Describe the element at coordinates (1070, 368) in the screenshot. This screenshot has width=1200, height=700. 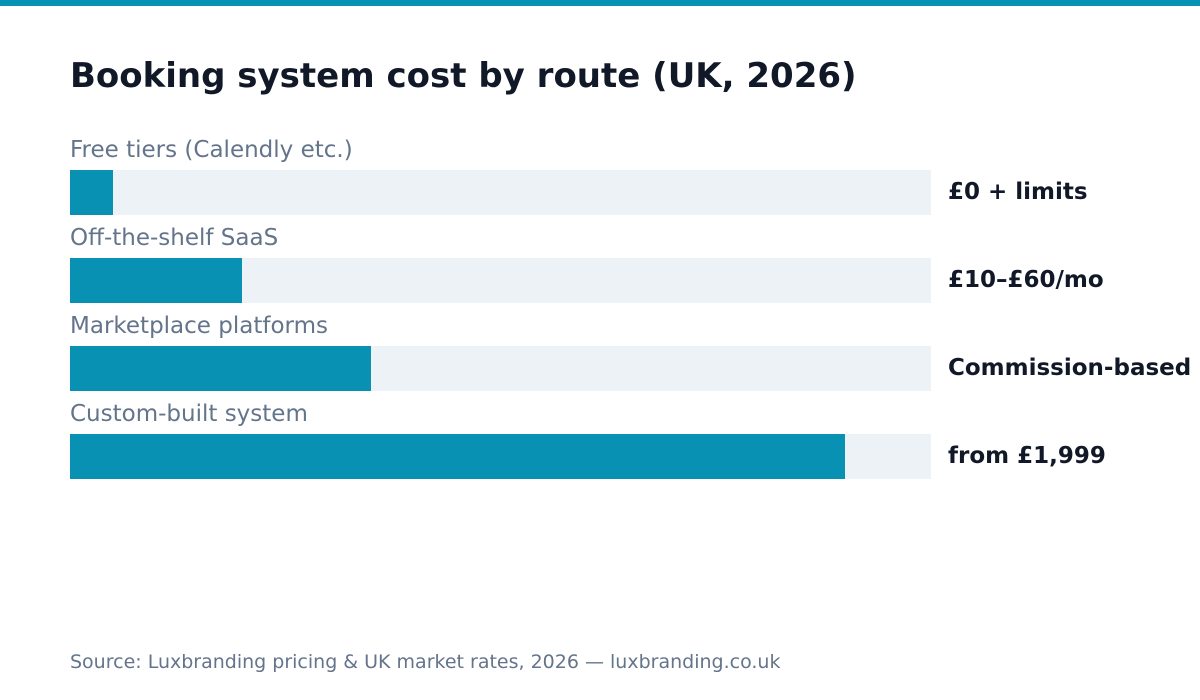
I see `value-label: Commission-based` at that location.